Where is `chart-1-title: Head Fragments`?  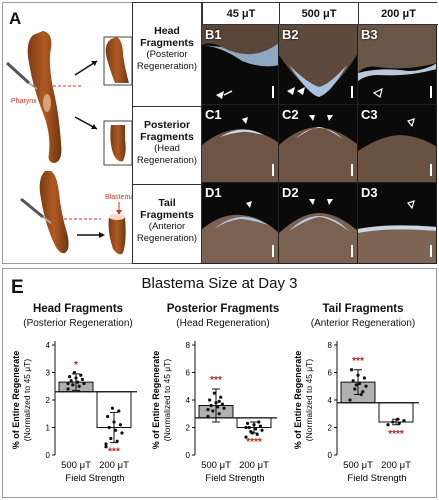 chart-1-title: Head Fragments is located at coordinates (78, 309).